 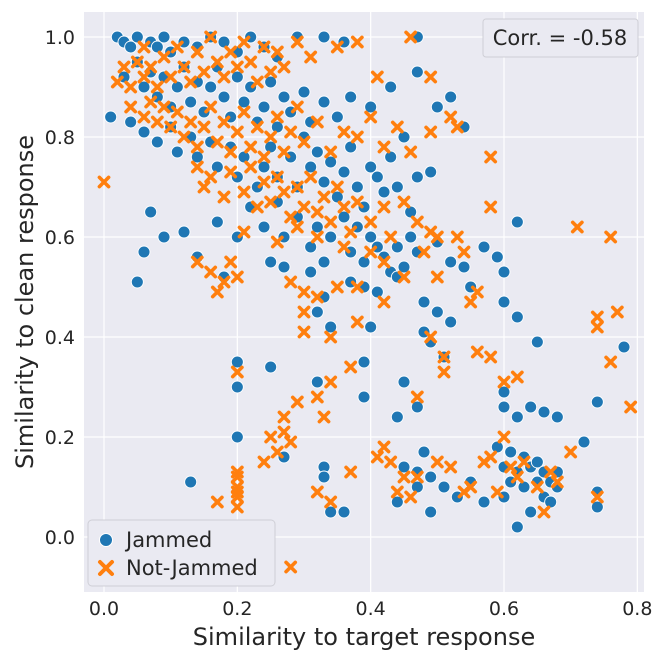 I want to click on y-tick-label: 0.0, so click(x=60, y=538).